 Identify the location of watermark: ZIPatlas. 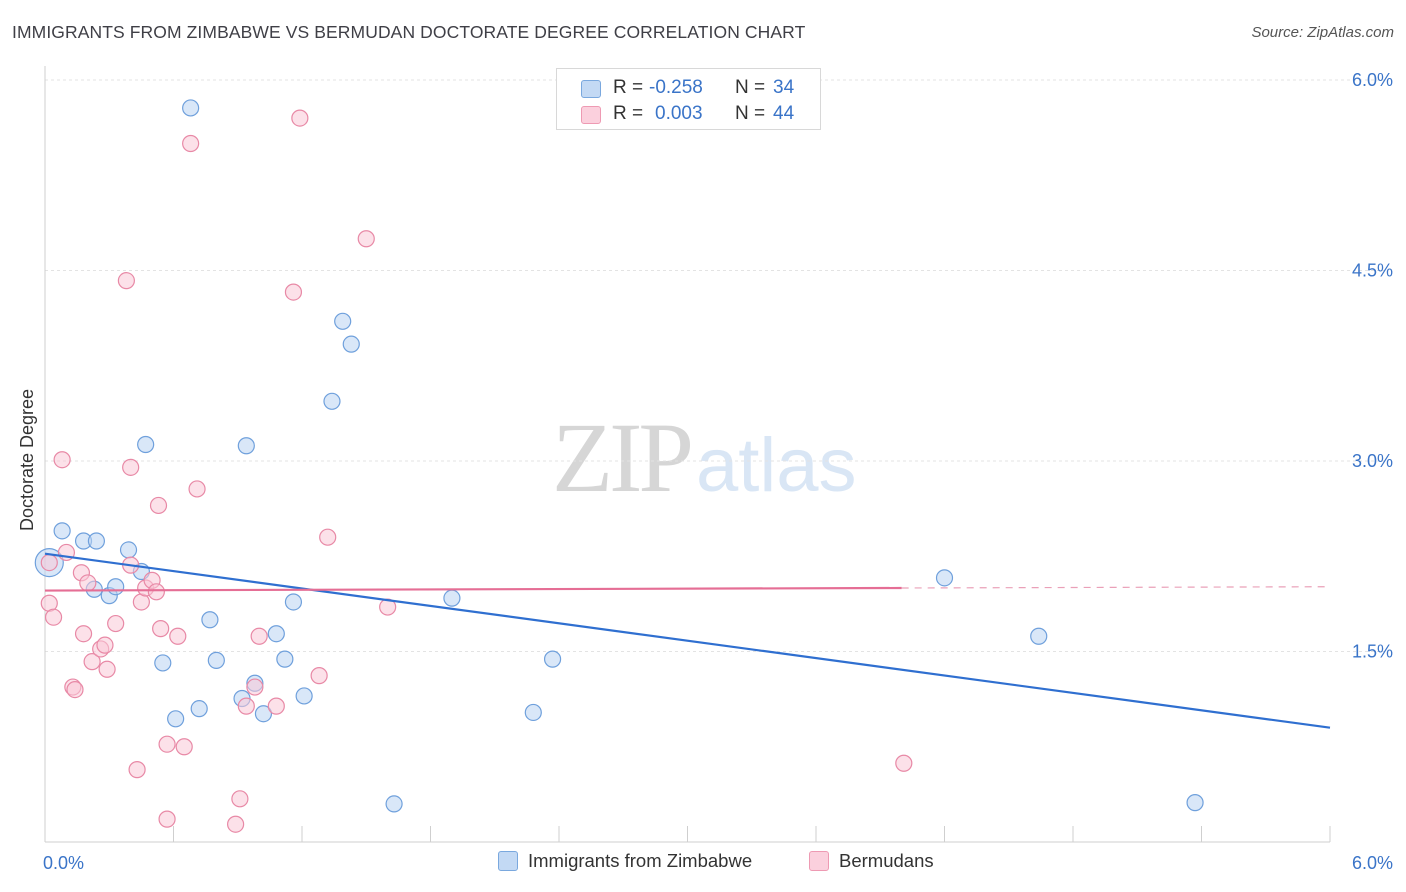
(704, 457).